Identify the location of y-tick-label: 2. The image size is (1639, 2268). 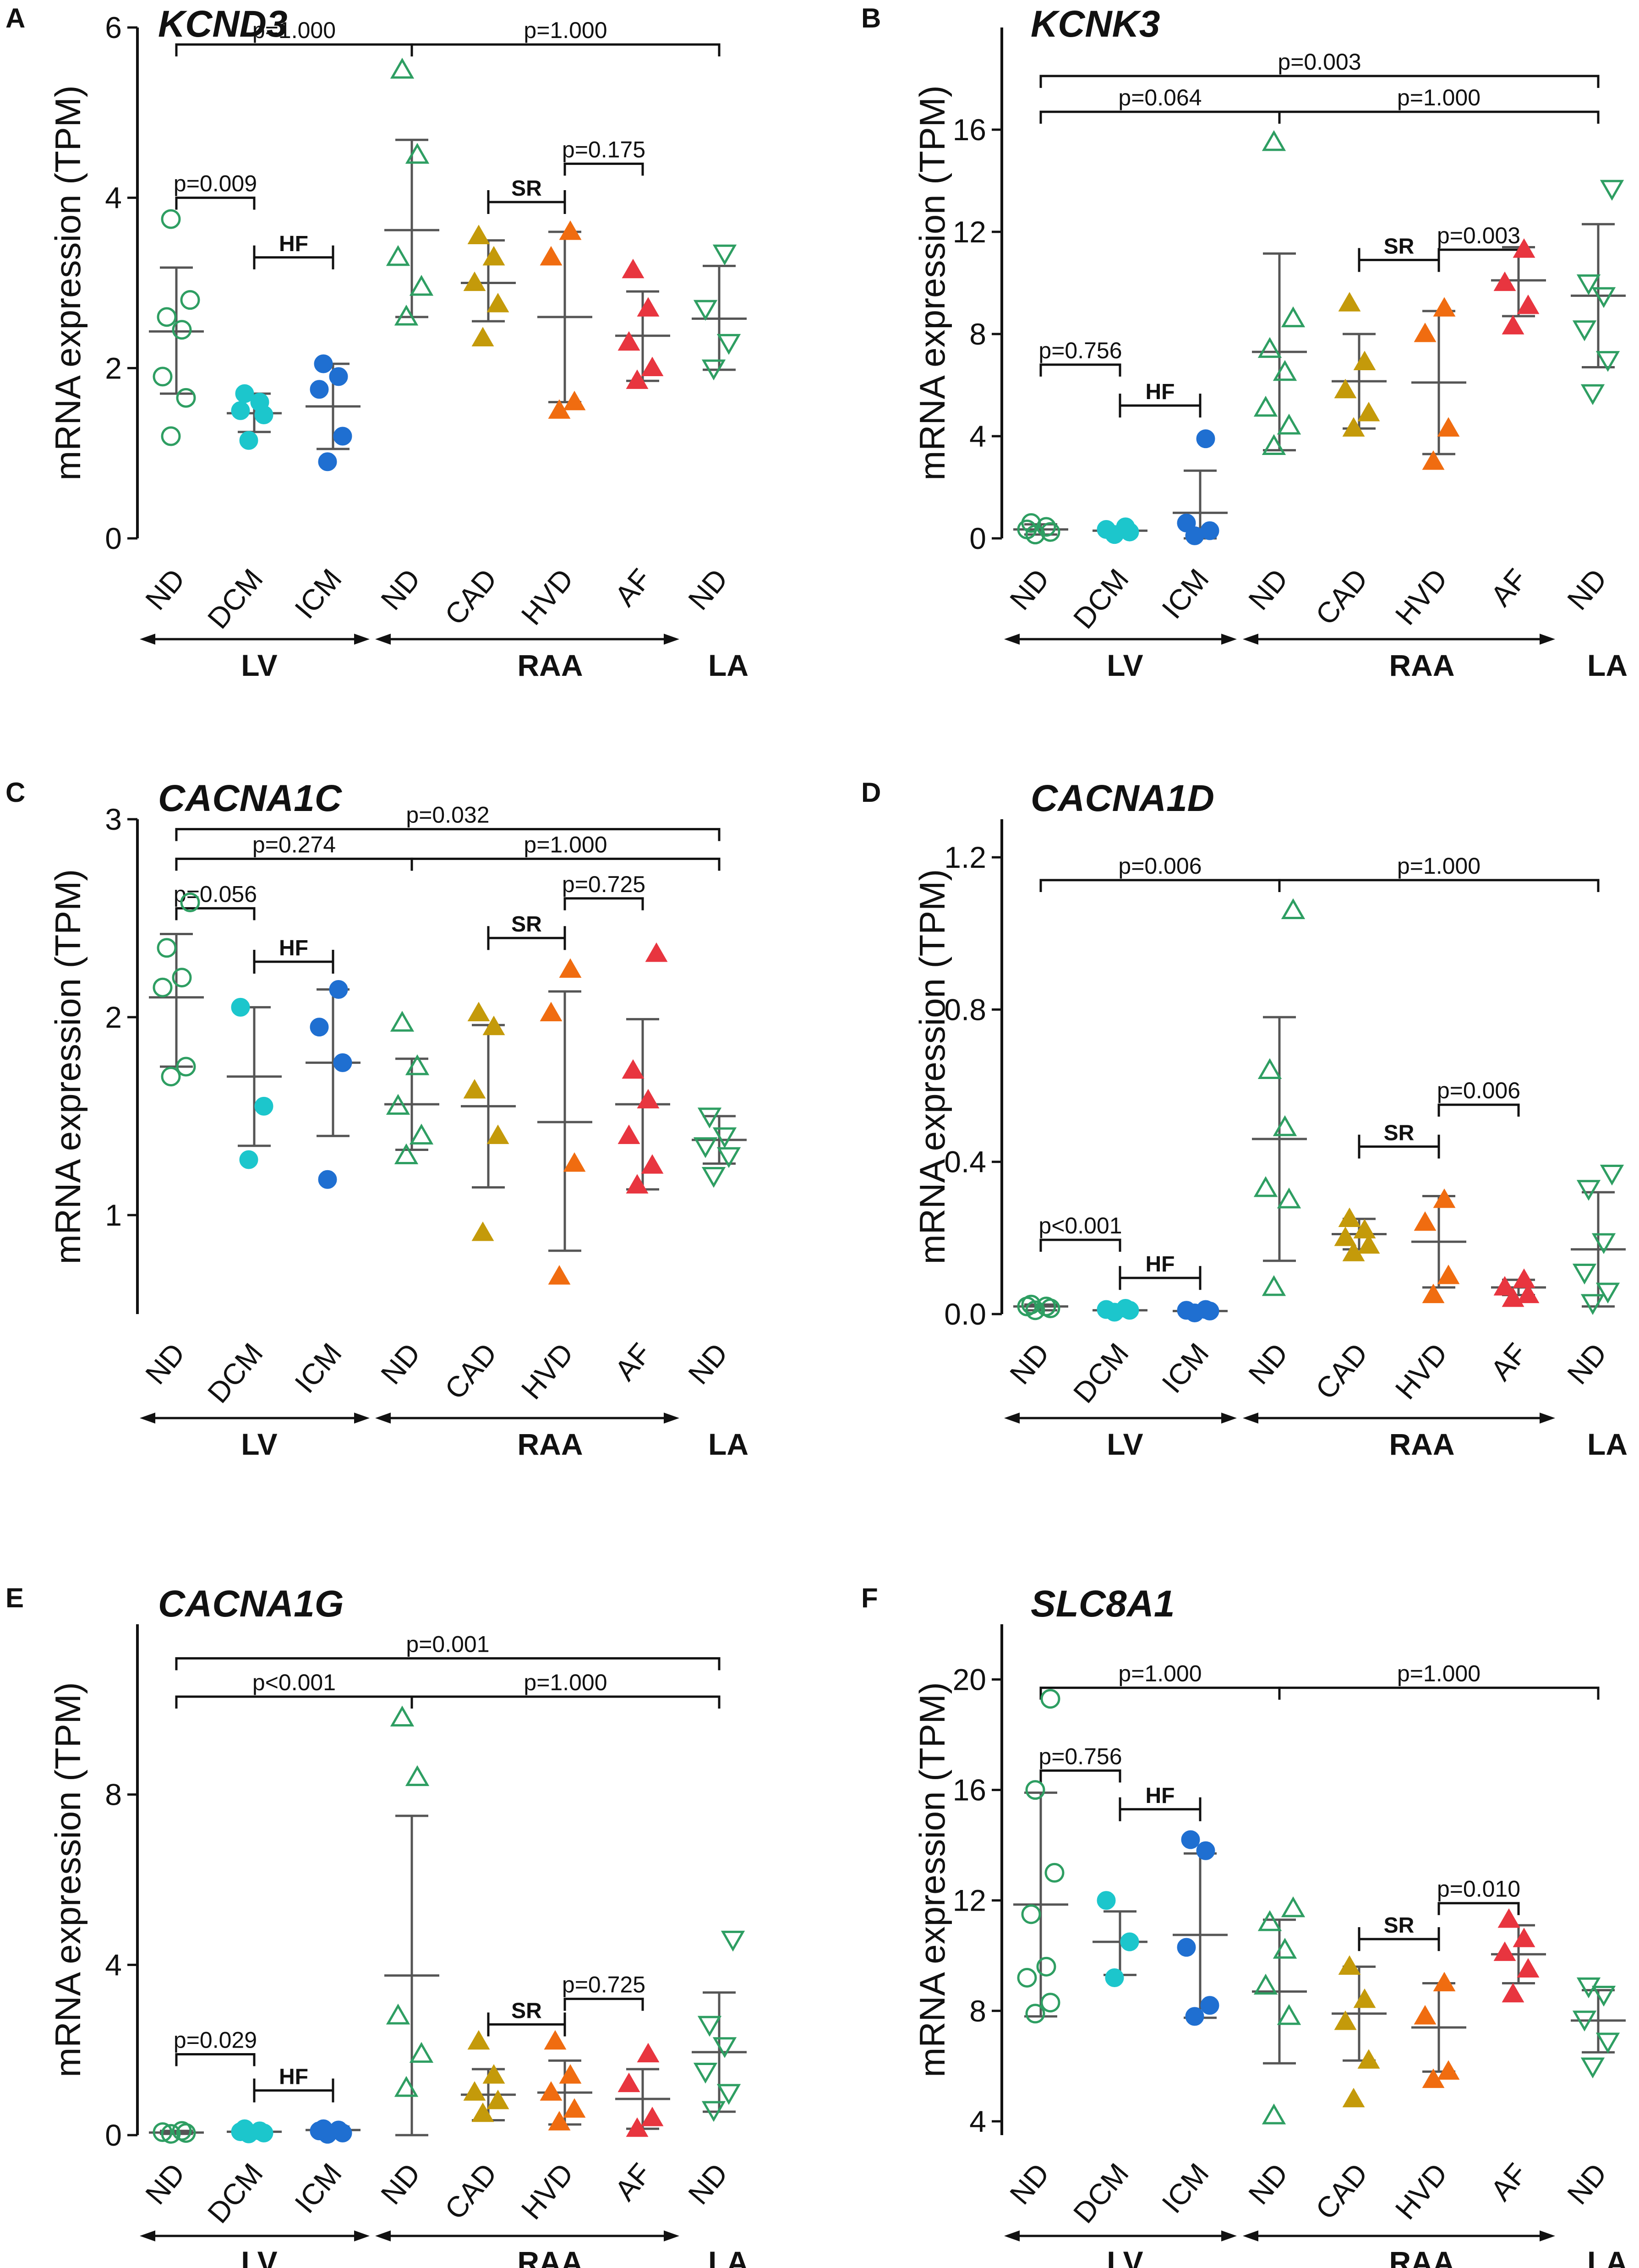
(113, 1017).